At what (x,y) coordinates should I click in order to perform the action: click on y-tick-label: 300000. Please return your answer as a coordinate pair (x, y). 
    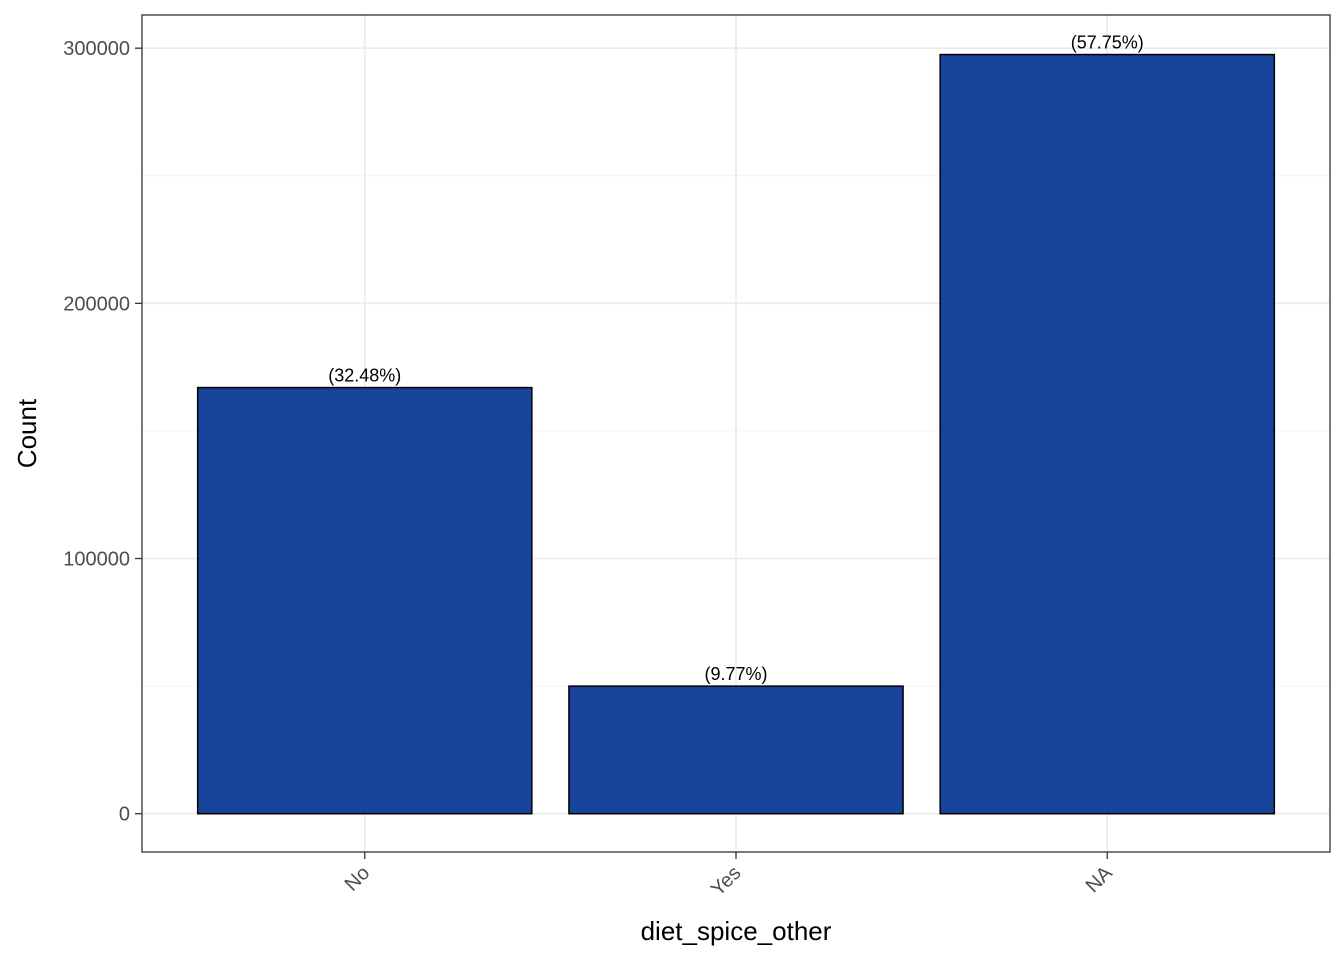
    Looking at the image, I should click on (96, 49).